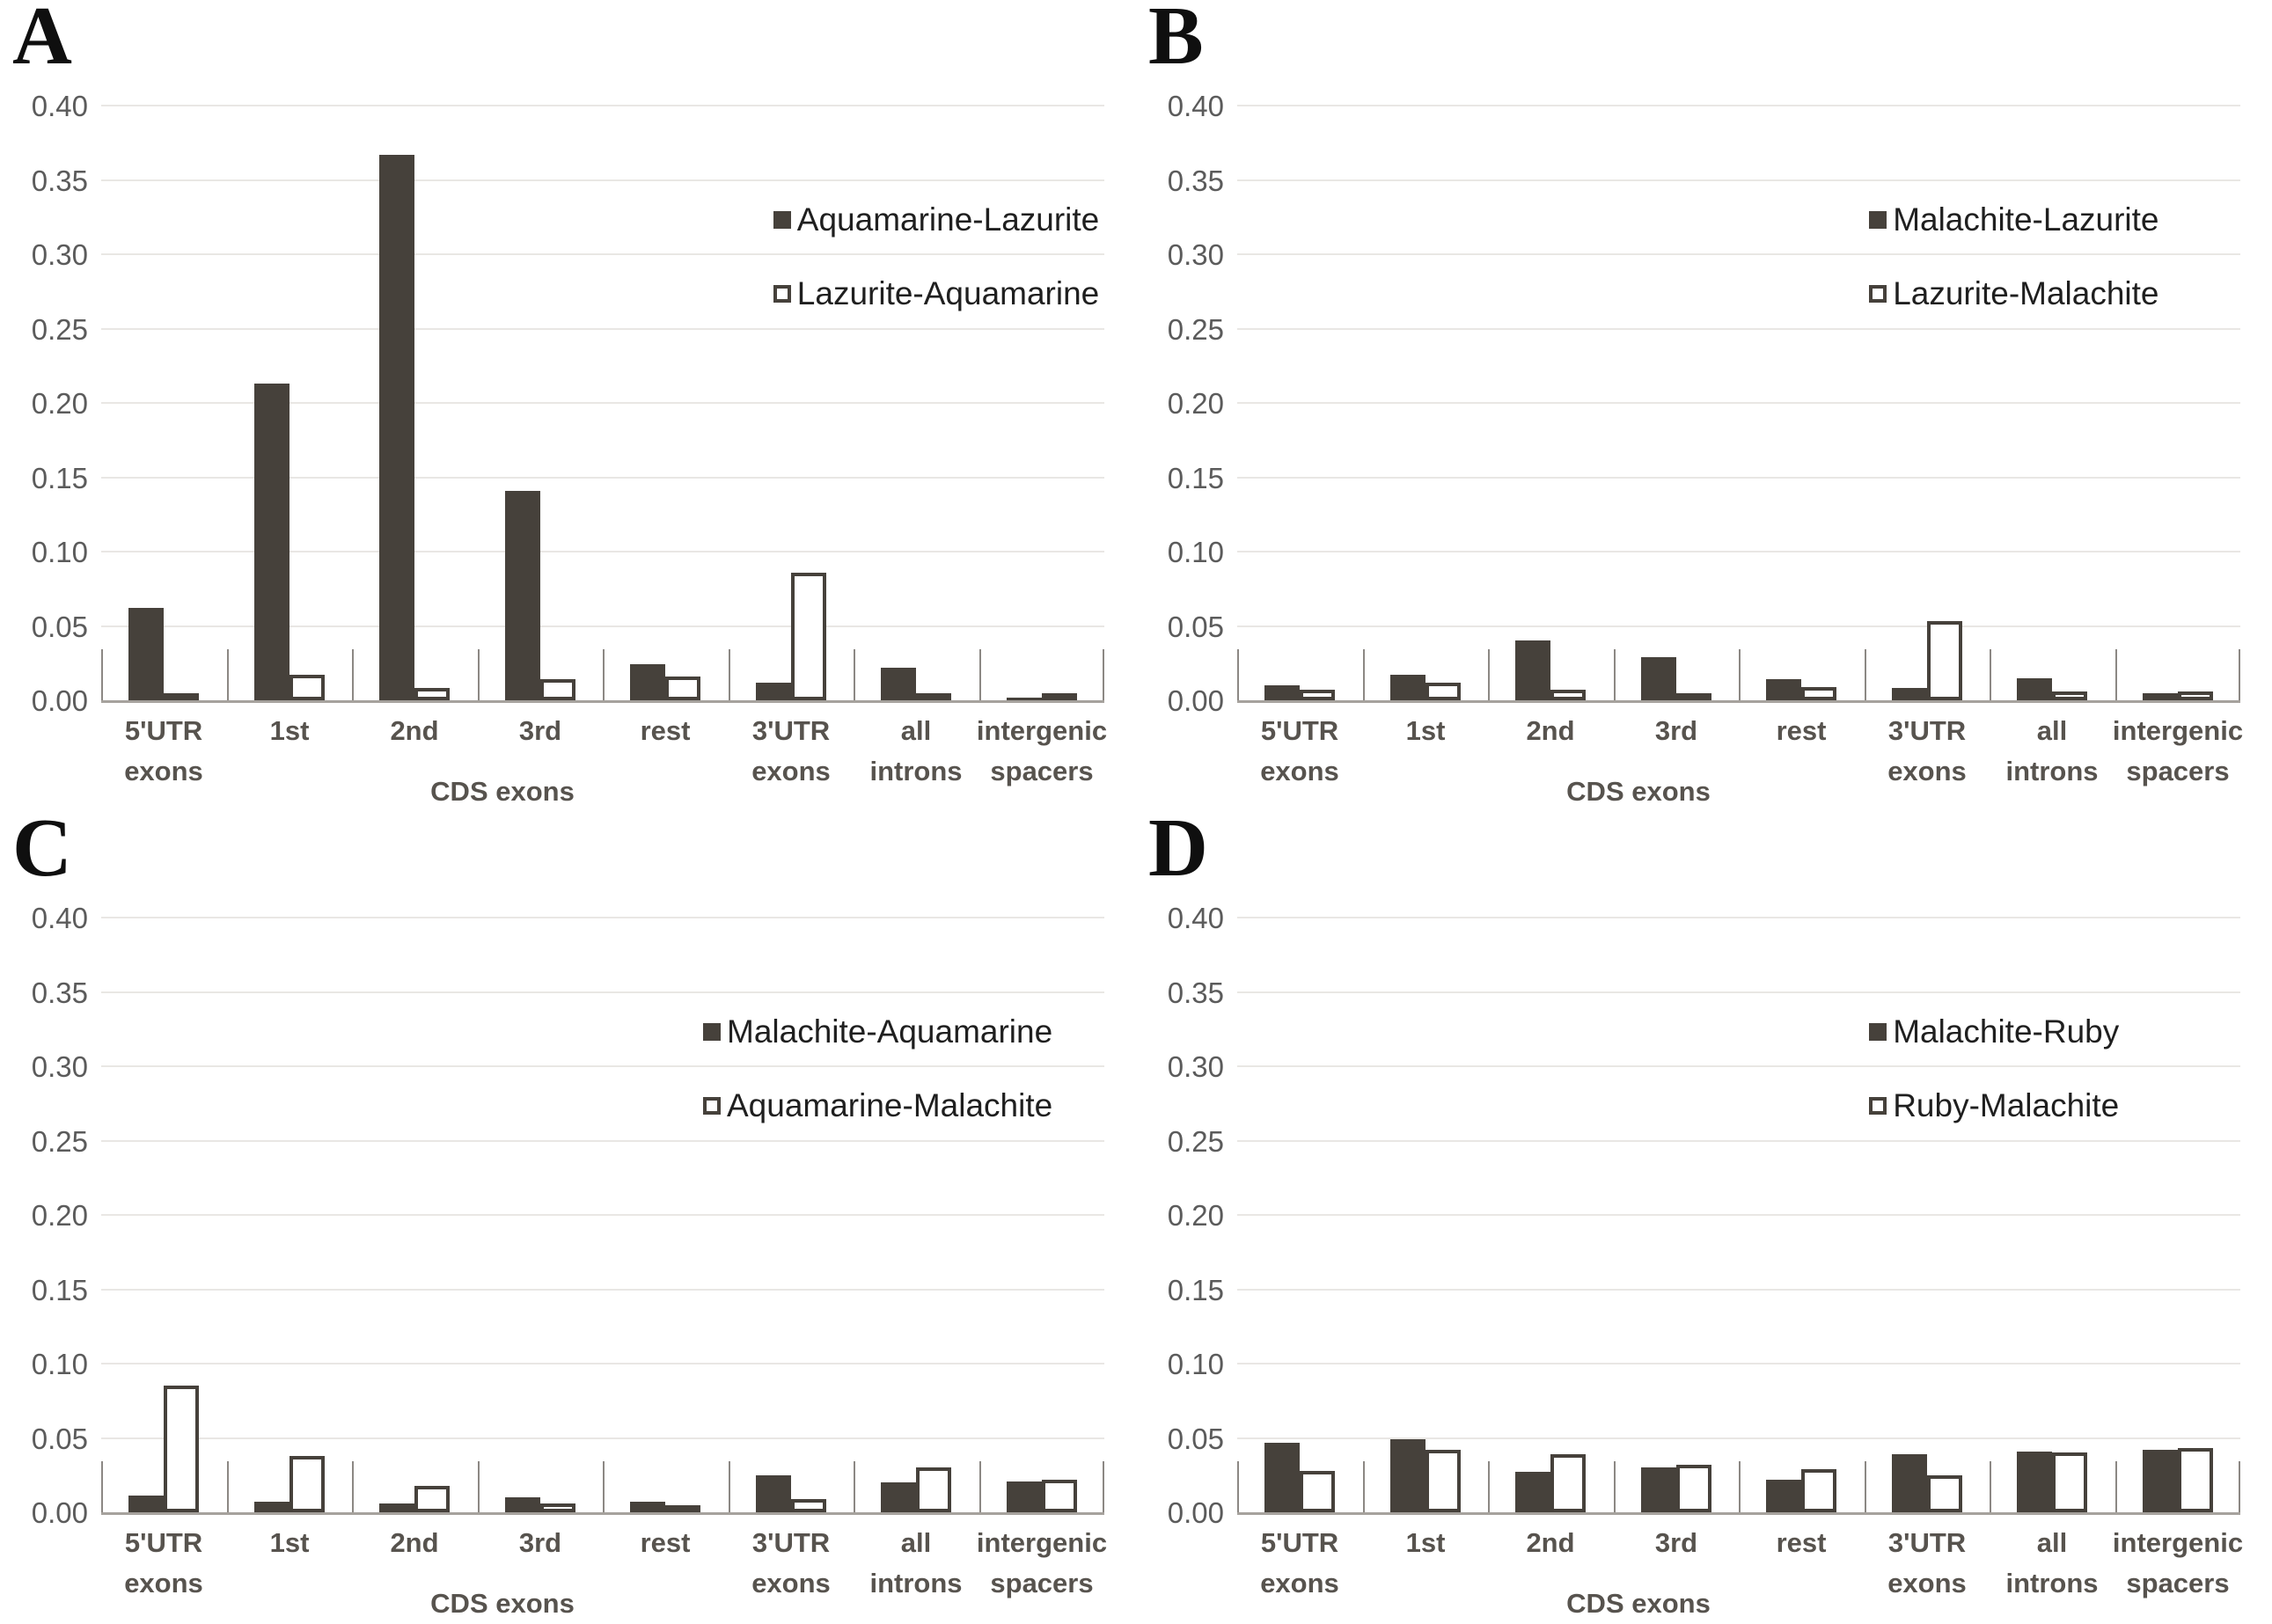 The height and width of the screenshot is (1624, 2272). I want to click on category-label-line: introns, so click(916, 1583).